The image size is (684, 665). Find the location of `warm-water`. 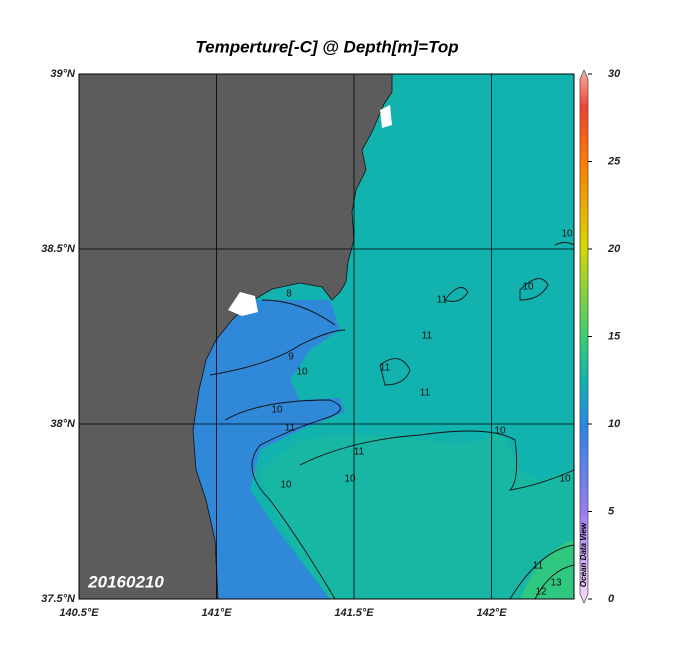

warm-water is located at coordinates (417, 514).